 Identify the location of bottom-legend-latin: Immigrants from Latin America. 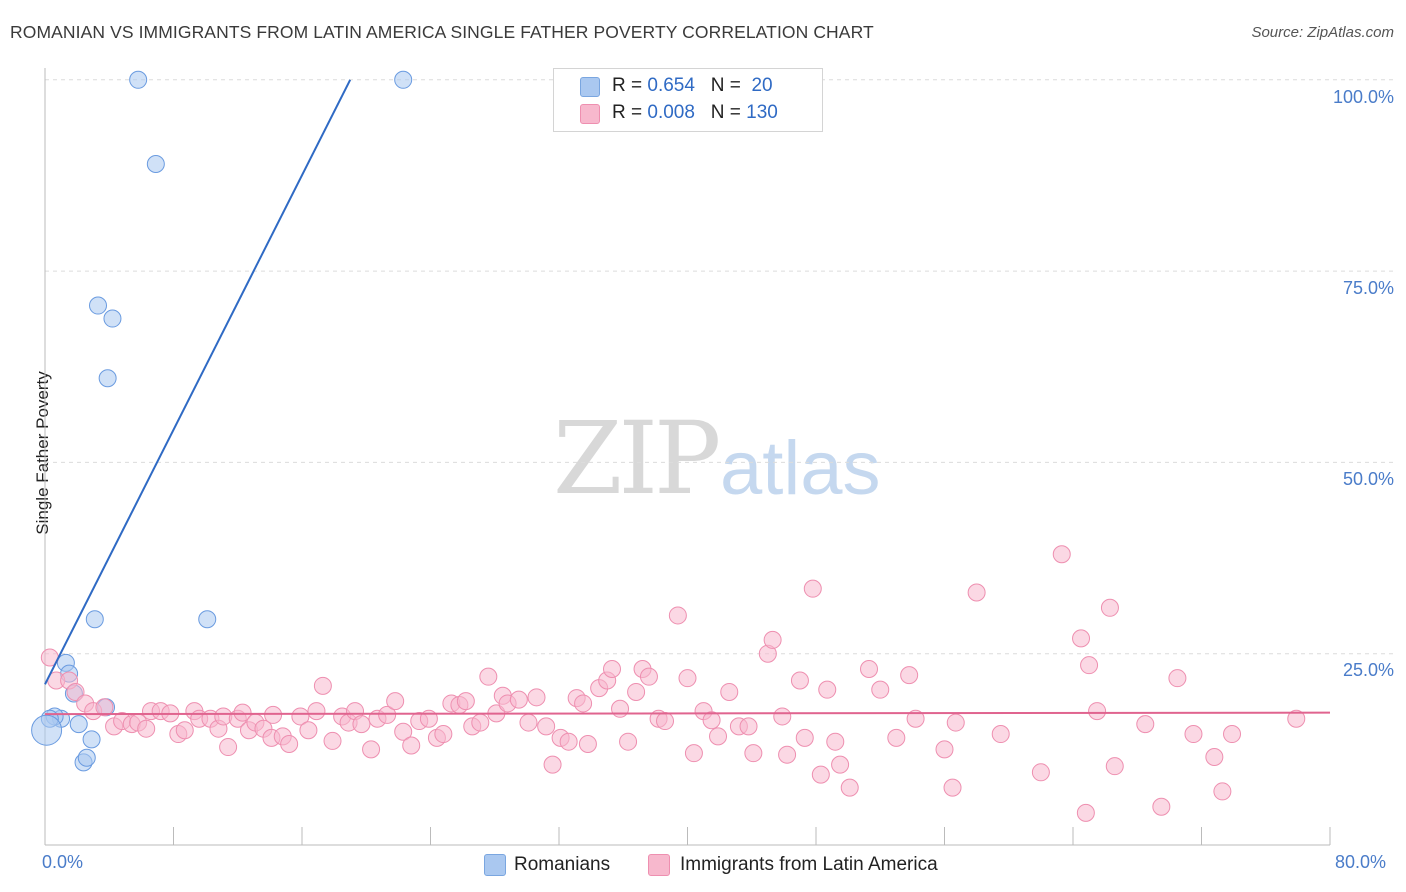
(809, 864).